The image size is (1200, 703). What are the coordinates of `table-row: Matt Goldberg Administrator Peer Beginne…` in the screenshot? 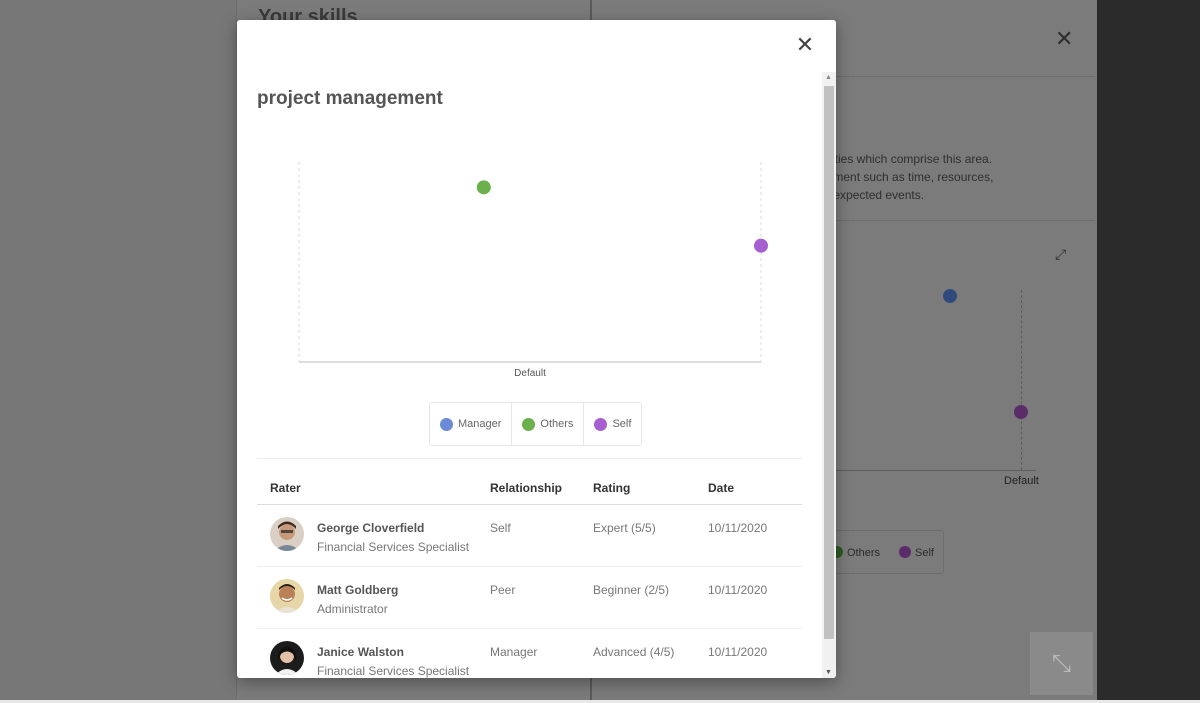 It's located at (529, 598).